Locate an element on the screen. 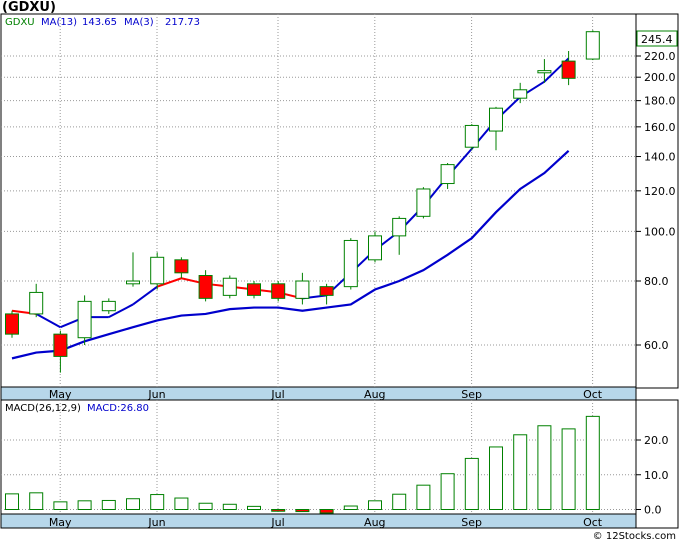 This screenshot has height=546, width=680. price-tick-label: 180.0 is located at coordinates (660, 101).